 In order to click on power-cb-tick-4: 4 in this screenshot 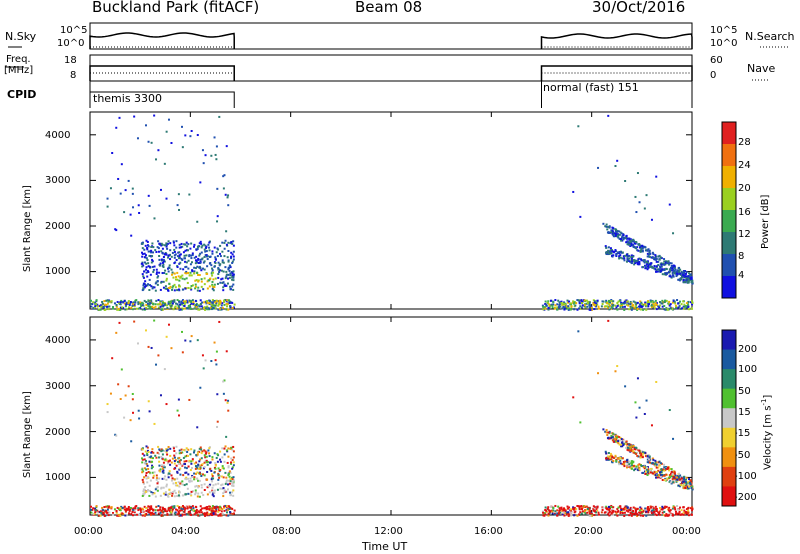, I will do `click(741, 275)`.